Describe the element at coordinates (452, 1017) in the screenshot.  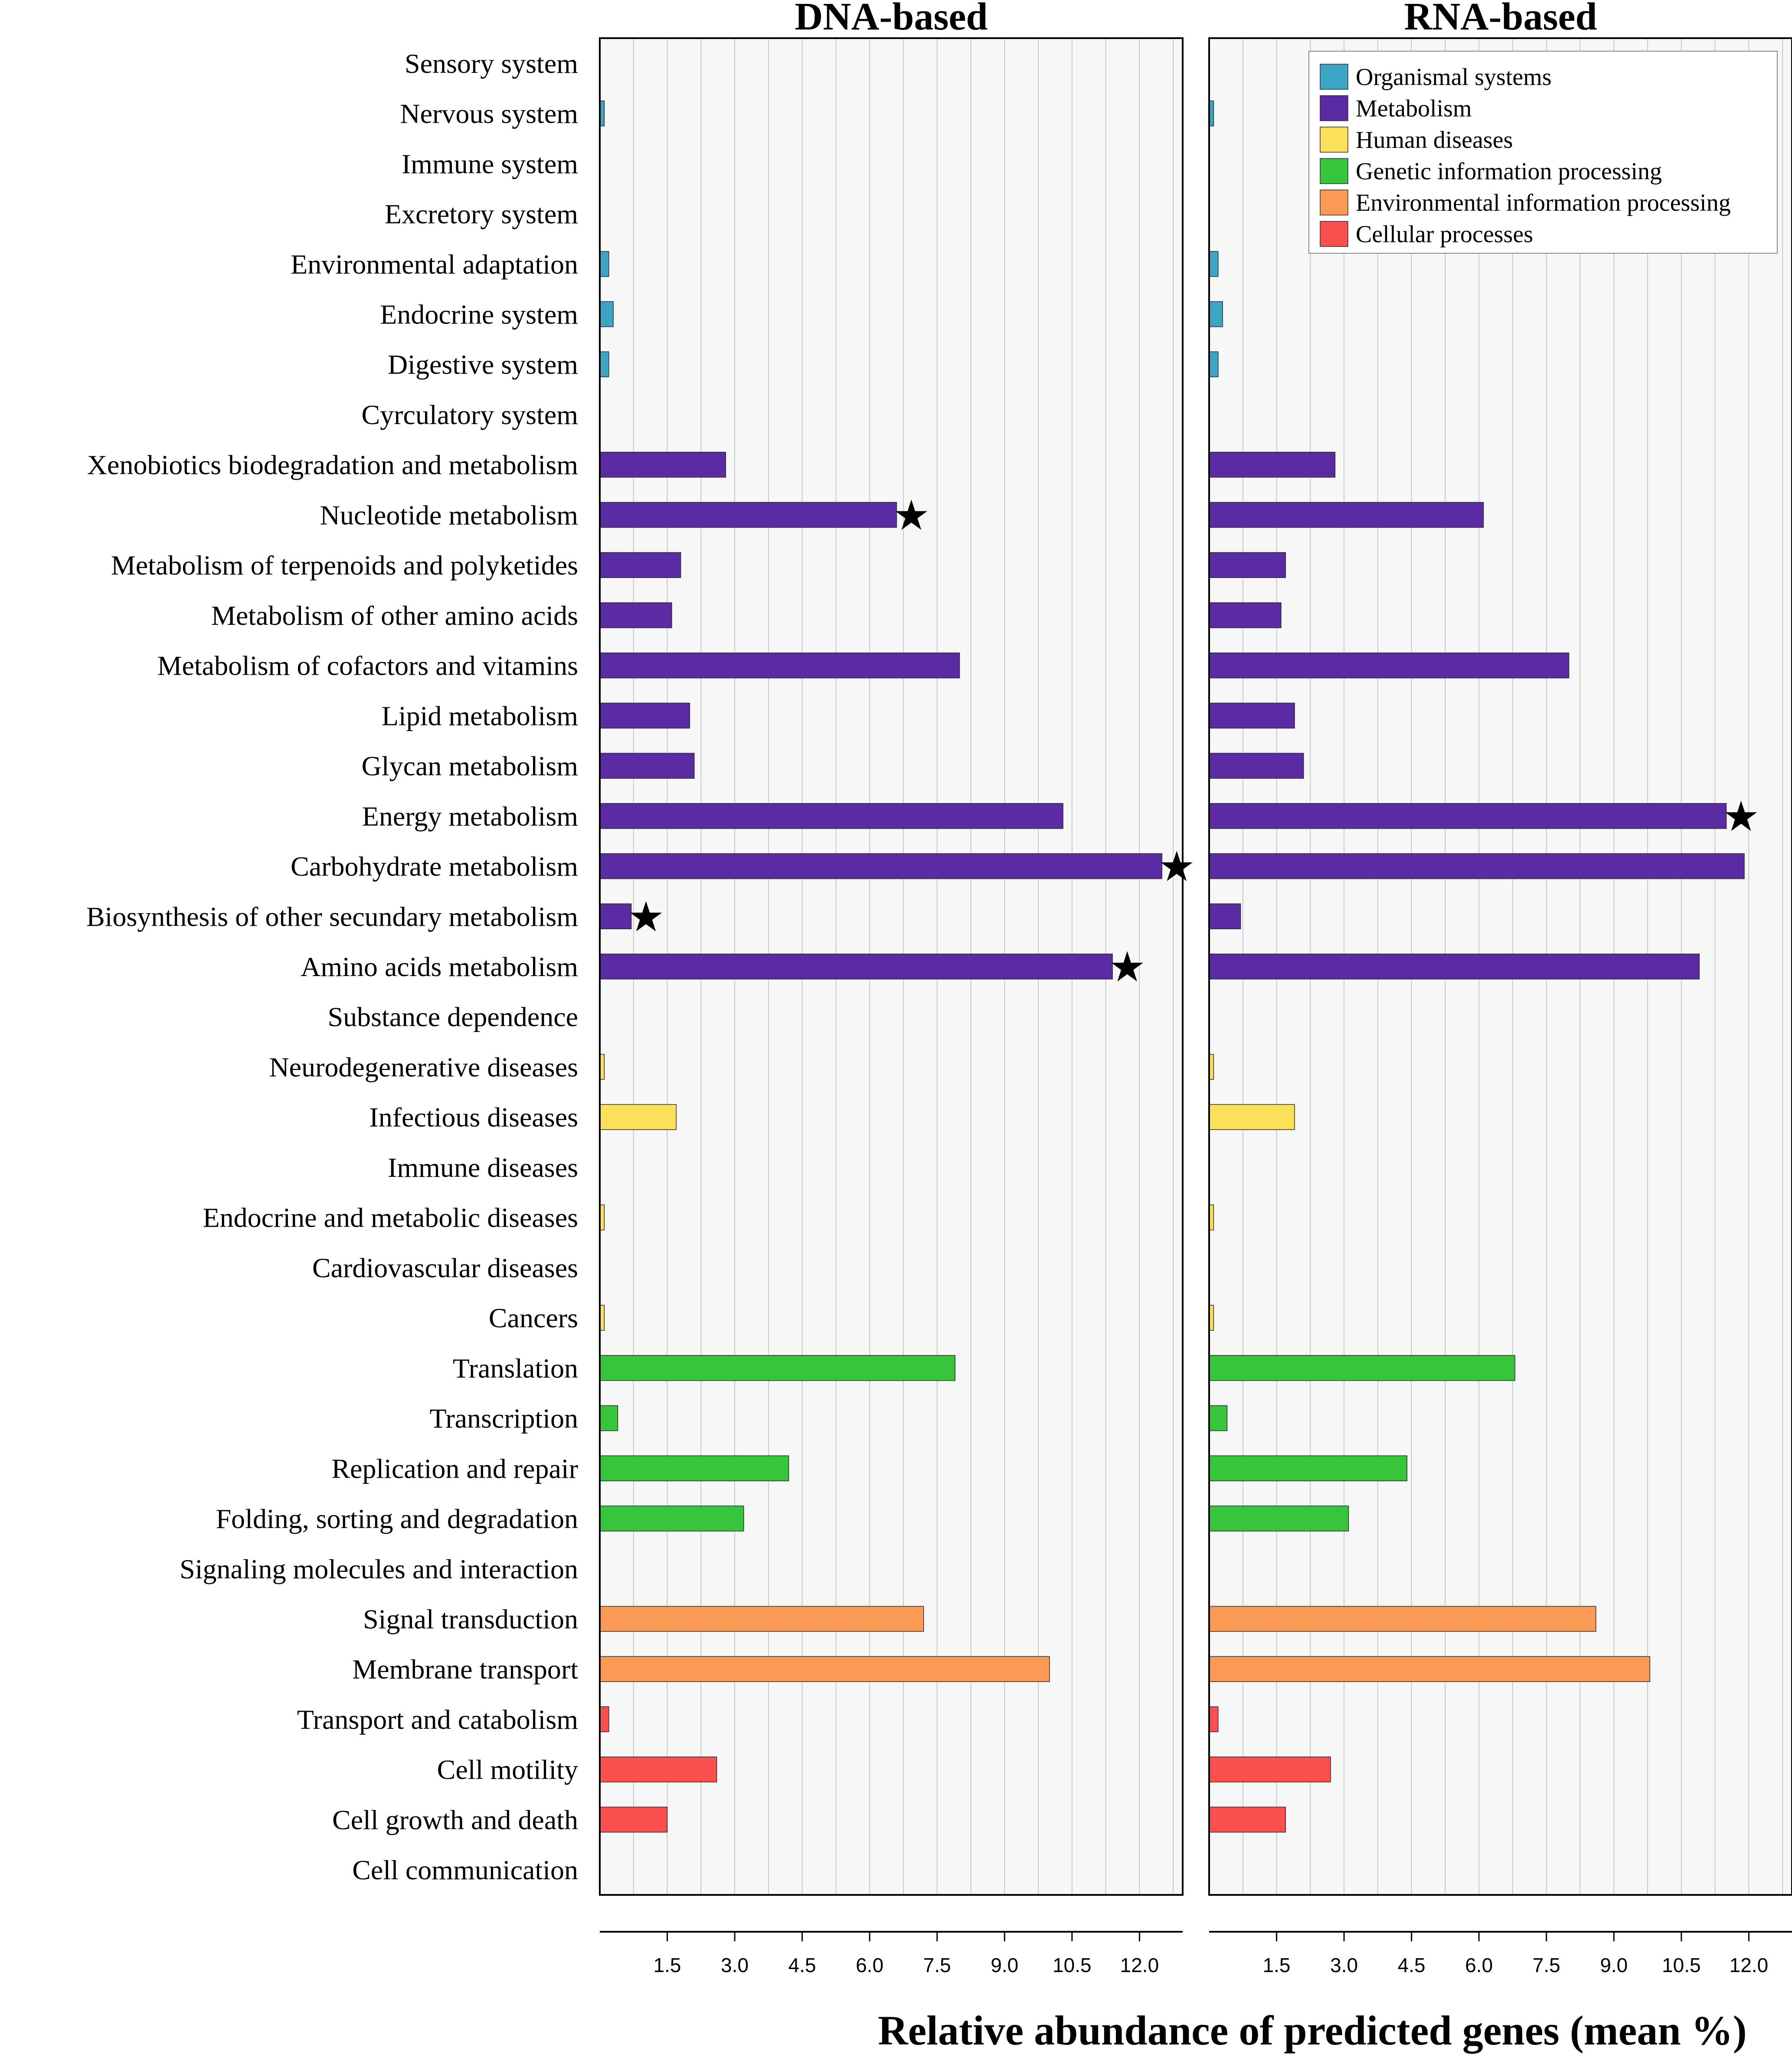
I see `category-label: Substance dependence` at that location.